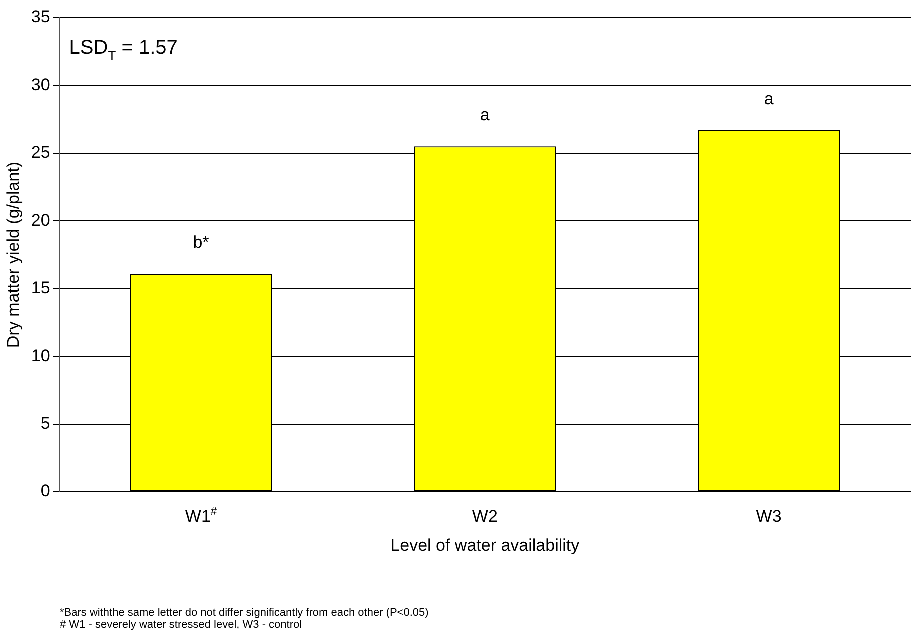 This screenshot has height=642, width=913. What do you see at coordinates (40, 152) in the screenshot?
I see `y-tick-label: 25` at bounding box center [40, 152].